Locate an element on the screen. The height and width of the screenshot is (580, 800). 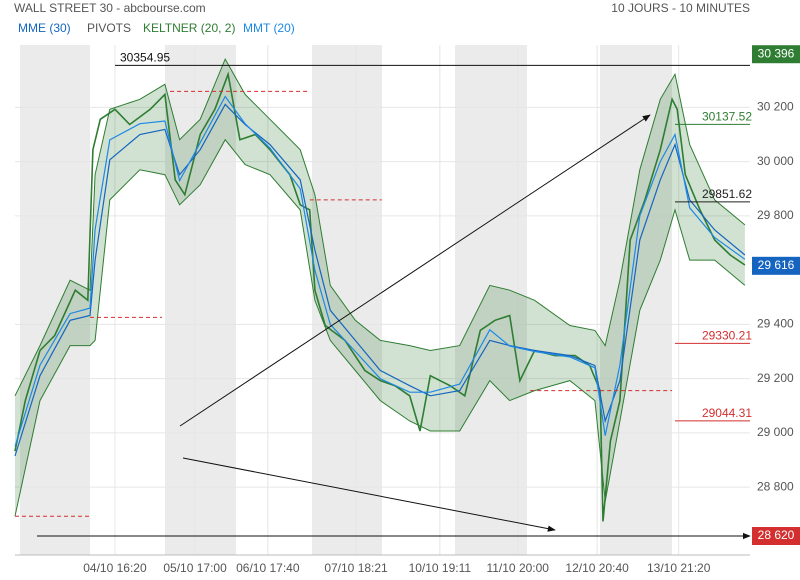
level-label: 29851.62 is located at coordinates (727, 194).